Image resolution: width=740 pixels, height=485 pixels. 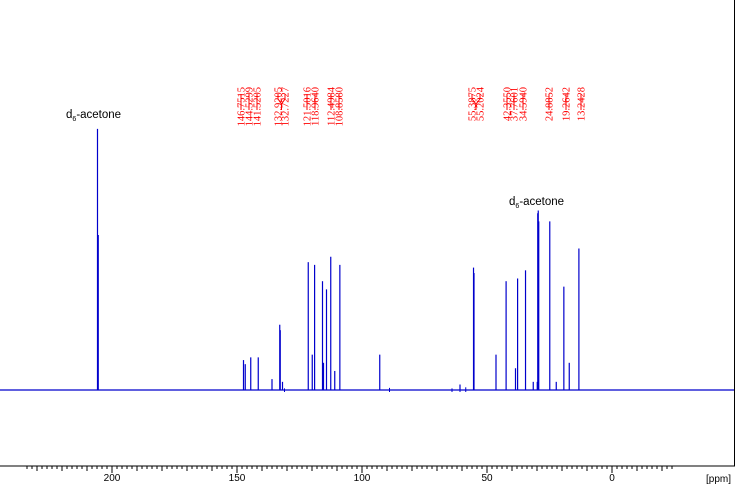 What do you see at coordinates (340, 106) in the screenshot?
I see `peak-label: 108.8580` at bounding box center [340, 106].